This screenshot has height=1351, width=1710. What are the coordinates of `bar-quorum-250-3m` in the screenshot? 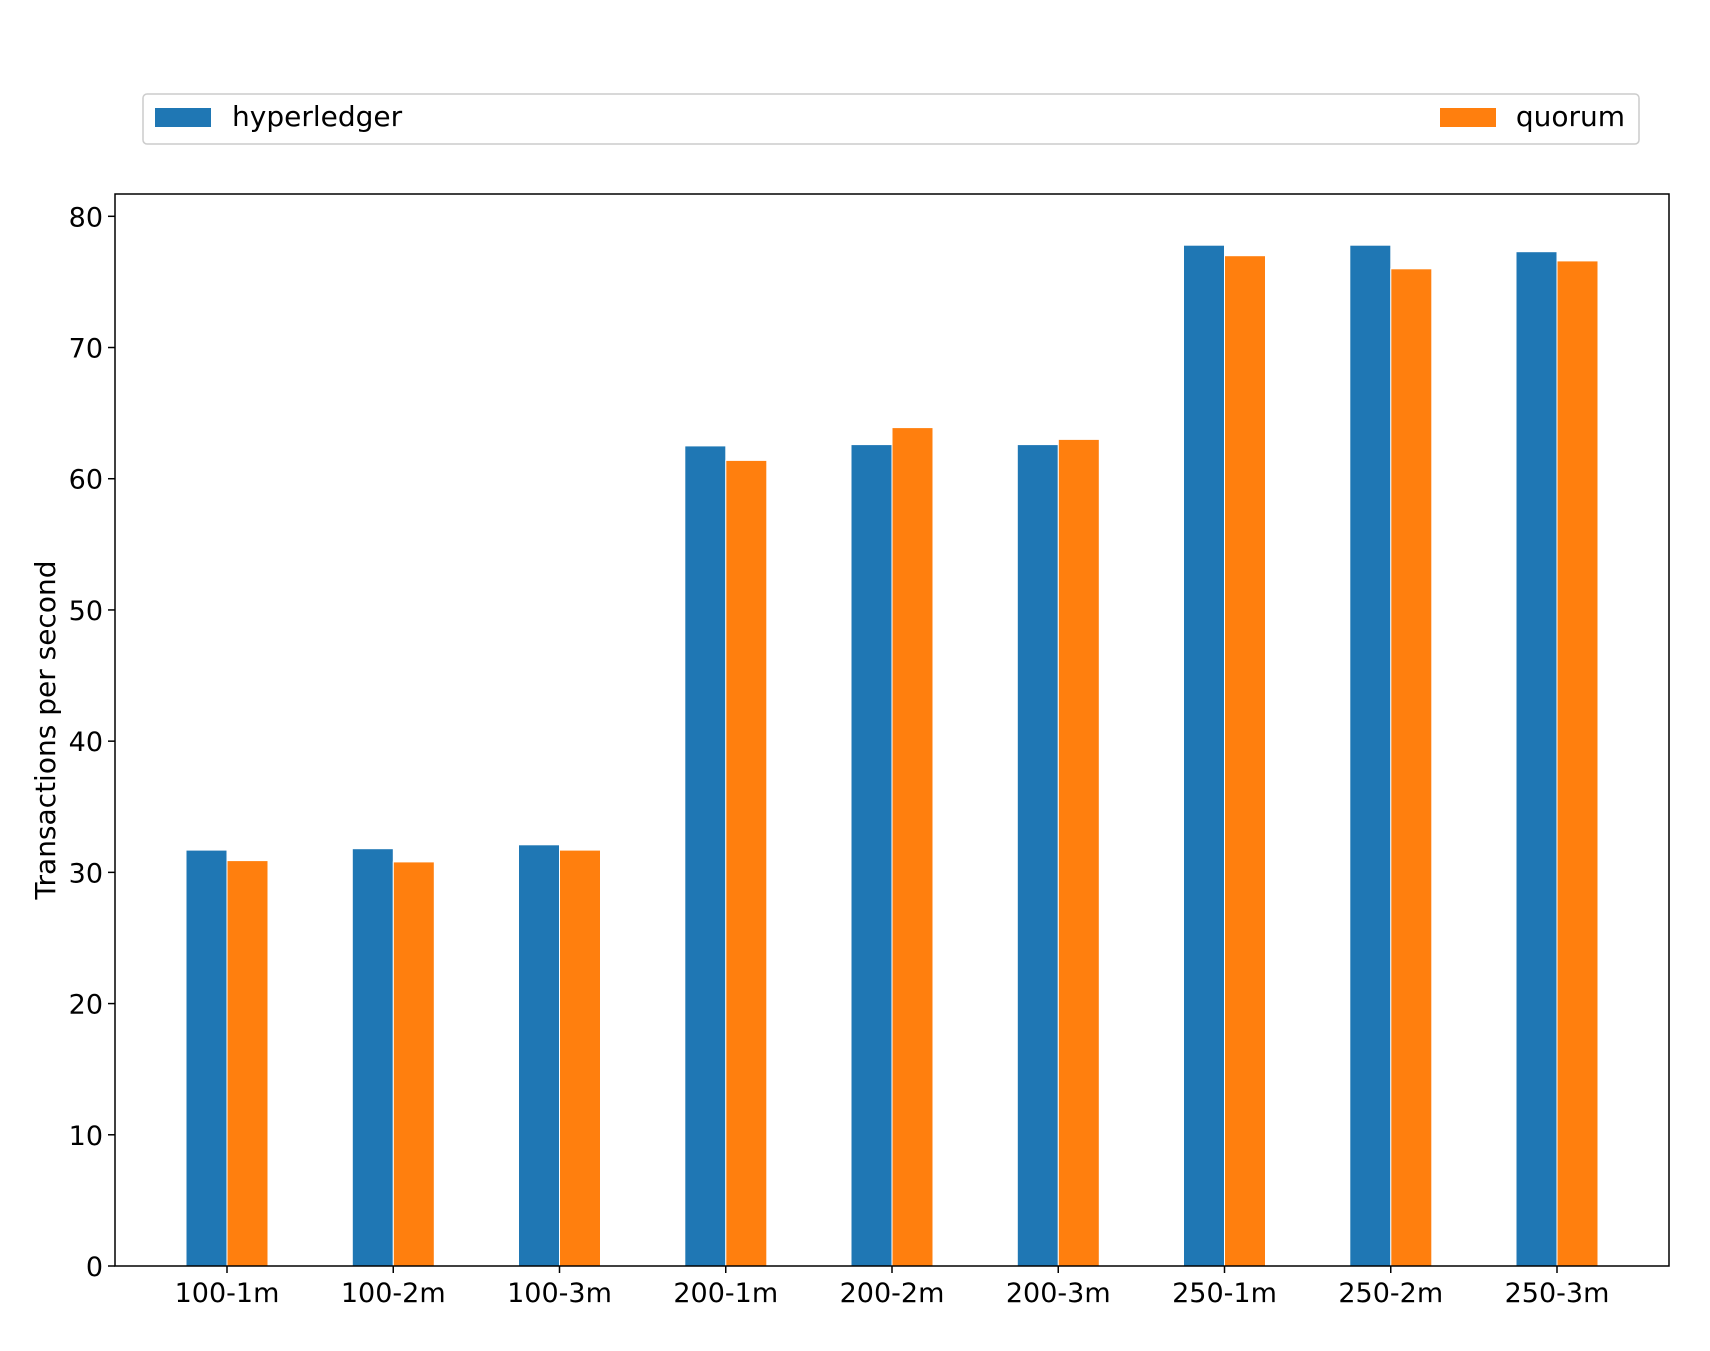 It's located at (1577, 763).